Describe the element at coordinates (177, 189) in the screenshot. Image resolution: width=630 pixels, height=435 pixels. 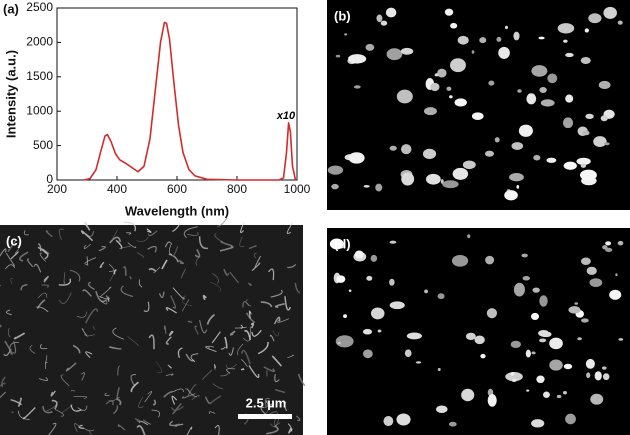
I see `x-tick-label: 600` at that location.